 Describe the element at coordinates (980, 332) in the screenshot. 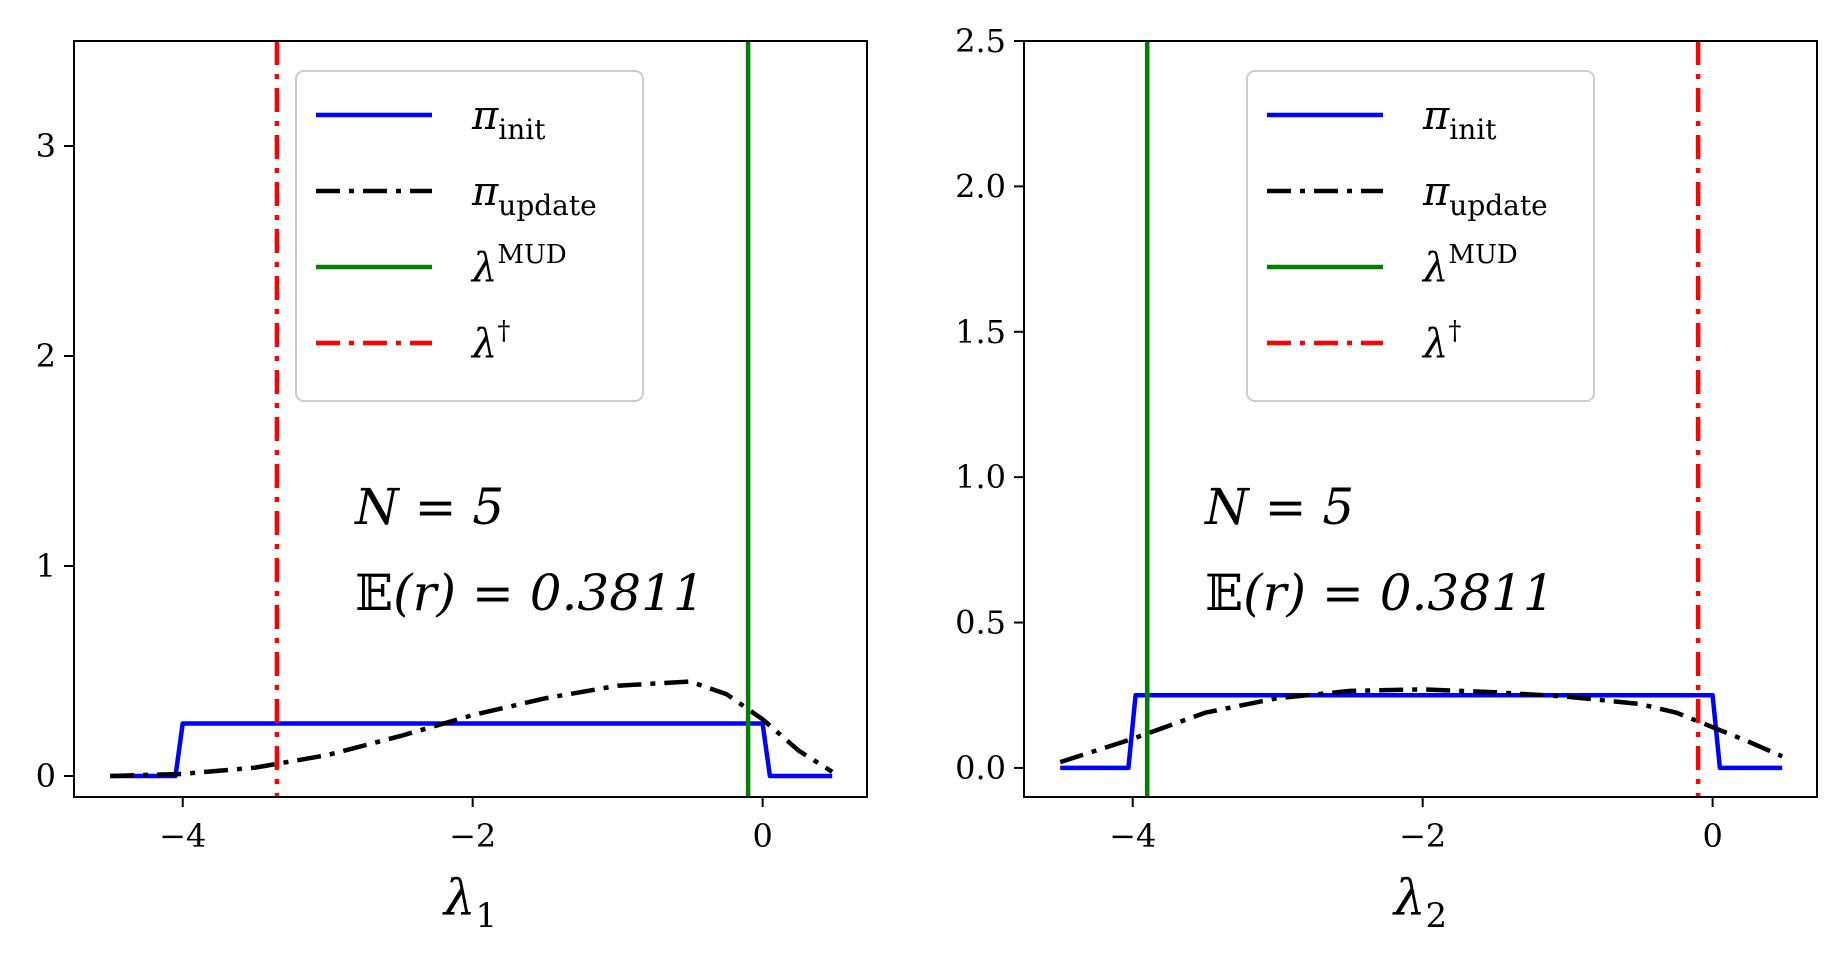

I see `y-tick-label: 1.5` at that location.